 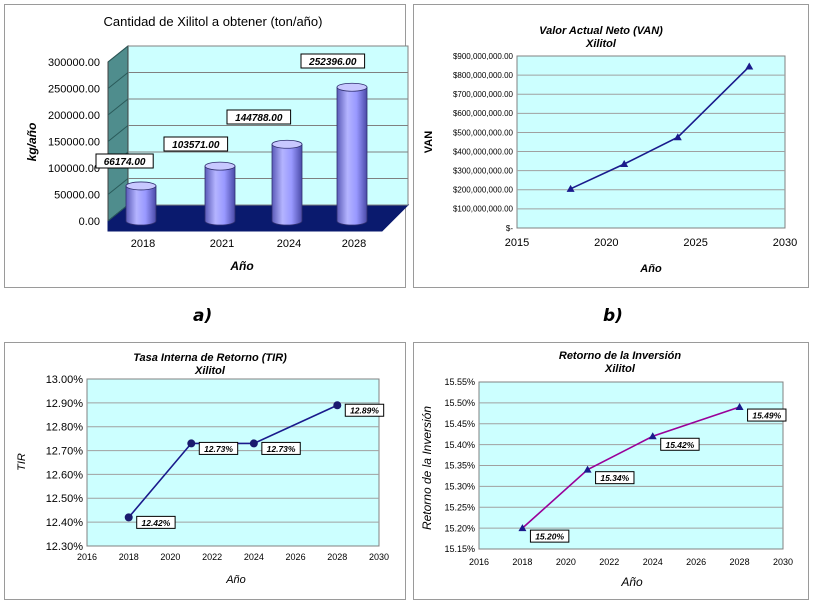 I want to click on roi-data-label: 15.34%, so click(x=614, y=478).